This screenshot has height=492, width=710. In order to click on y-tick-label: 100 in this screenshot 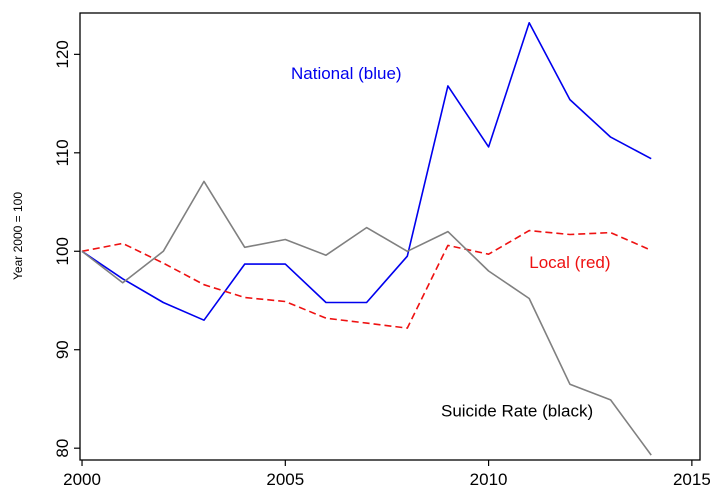, I will do `click(62, 251)`.